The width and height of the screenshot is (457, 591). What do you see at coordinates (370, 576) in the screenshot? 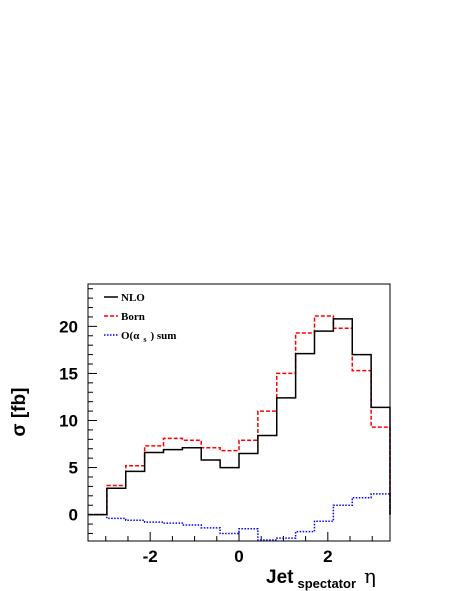
I see `x-axis-title-symbol: η` at bounding box center [370, 576].